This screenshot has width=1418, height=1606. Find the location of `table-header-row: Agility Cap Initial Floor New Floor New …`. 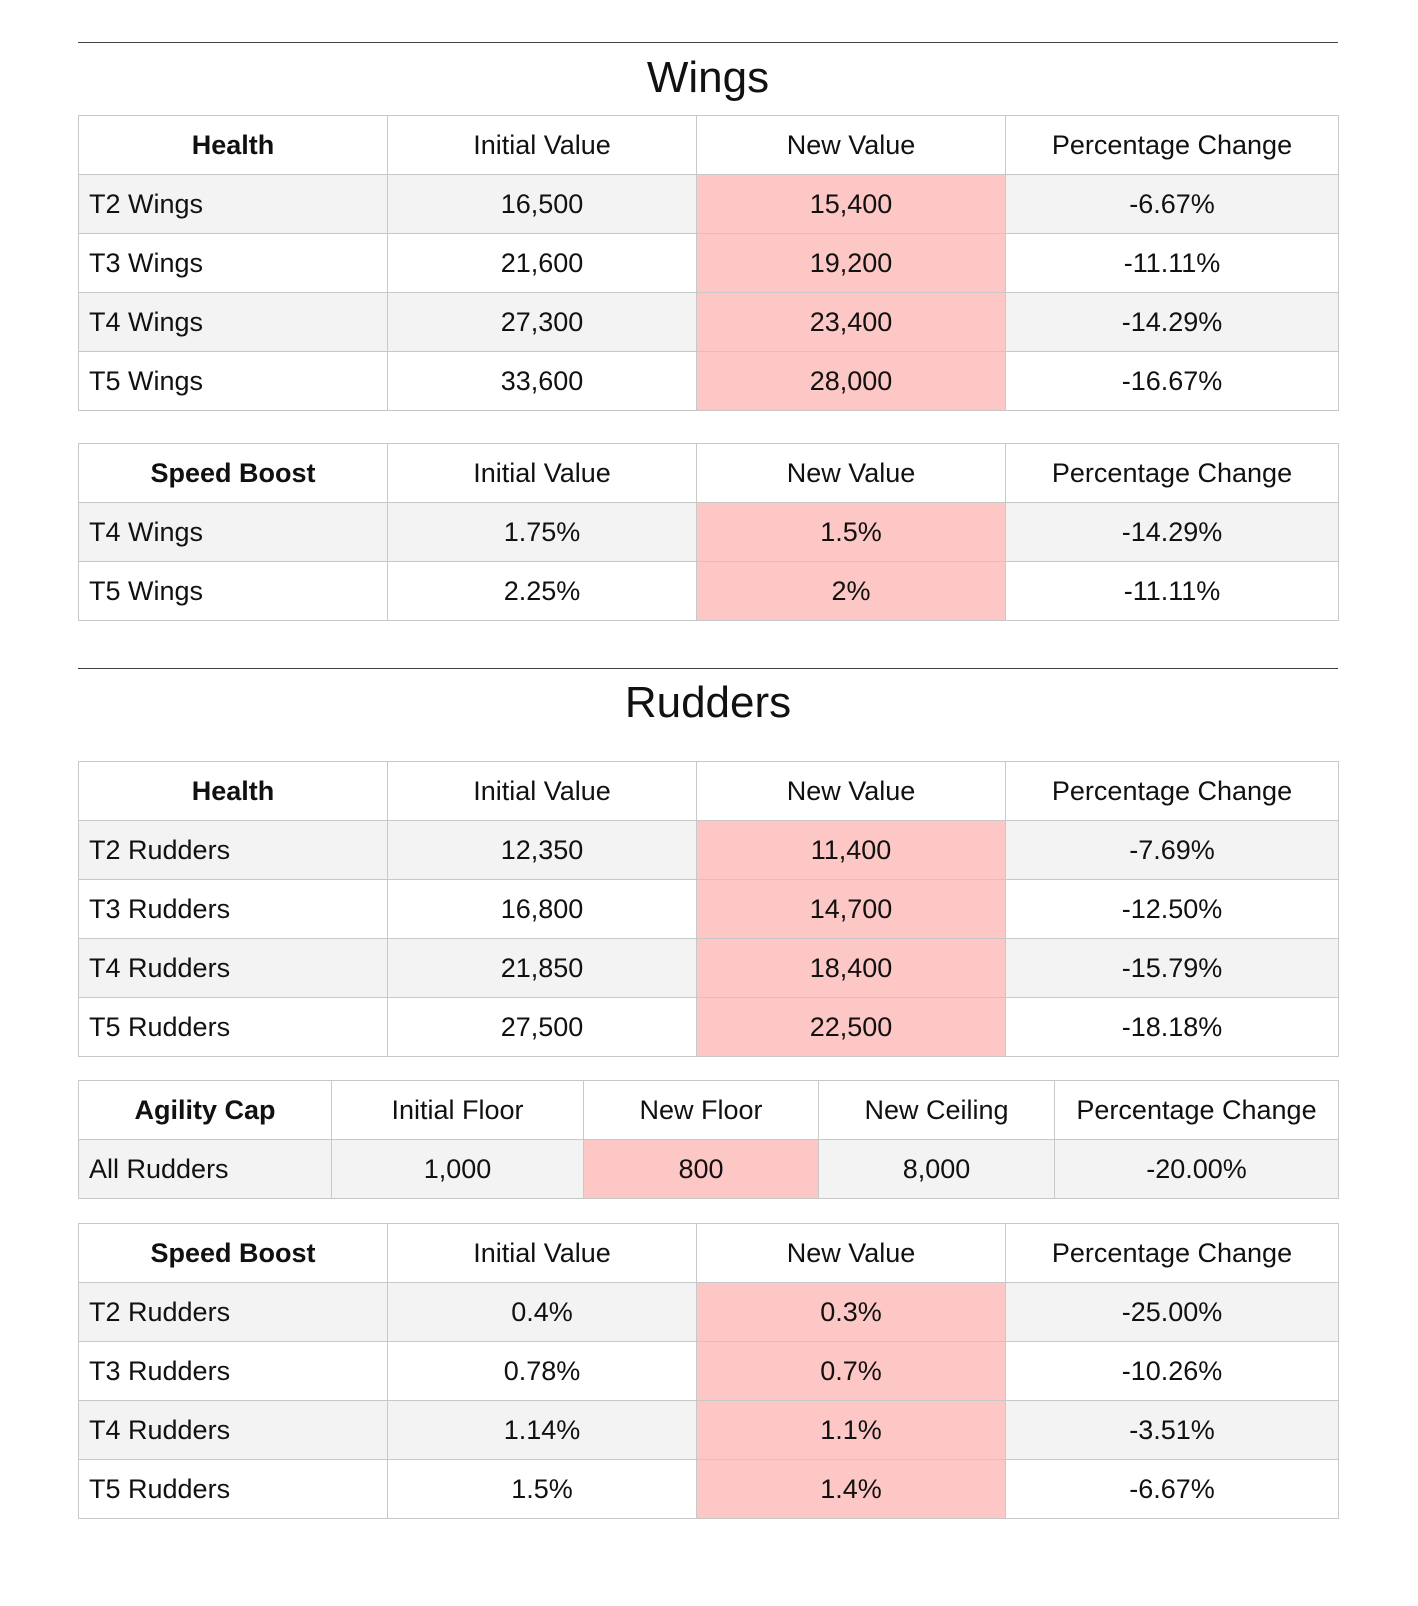

table-header-row: Agility Cap Initial Floor New Floor New … is located at coordinates (708, 1110).